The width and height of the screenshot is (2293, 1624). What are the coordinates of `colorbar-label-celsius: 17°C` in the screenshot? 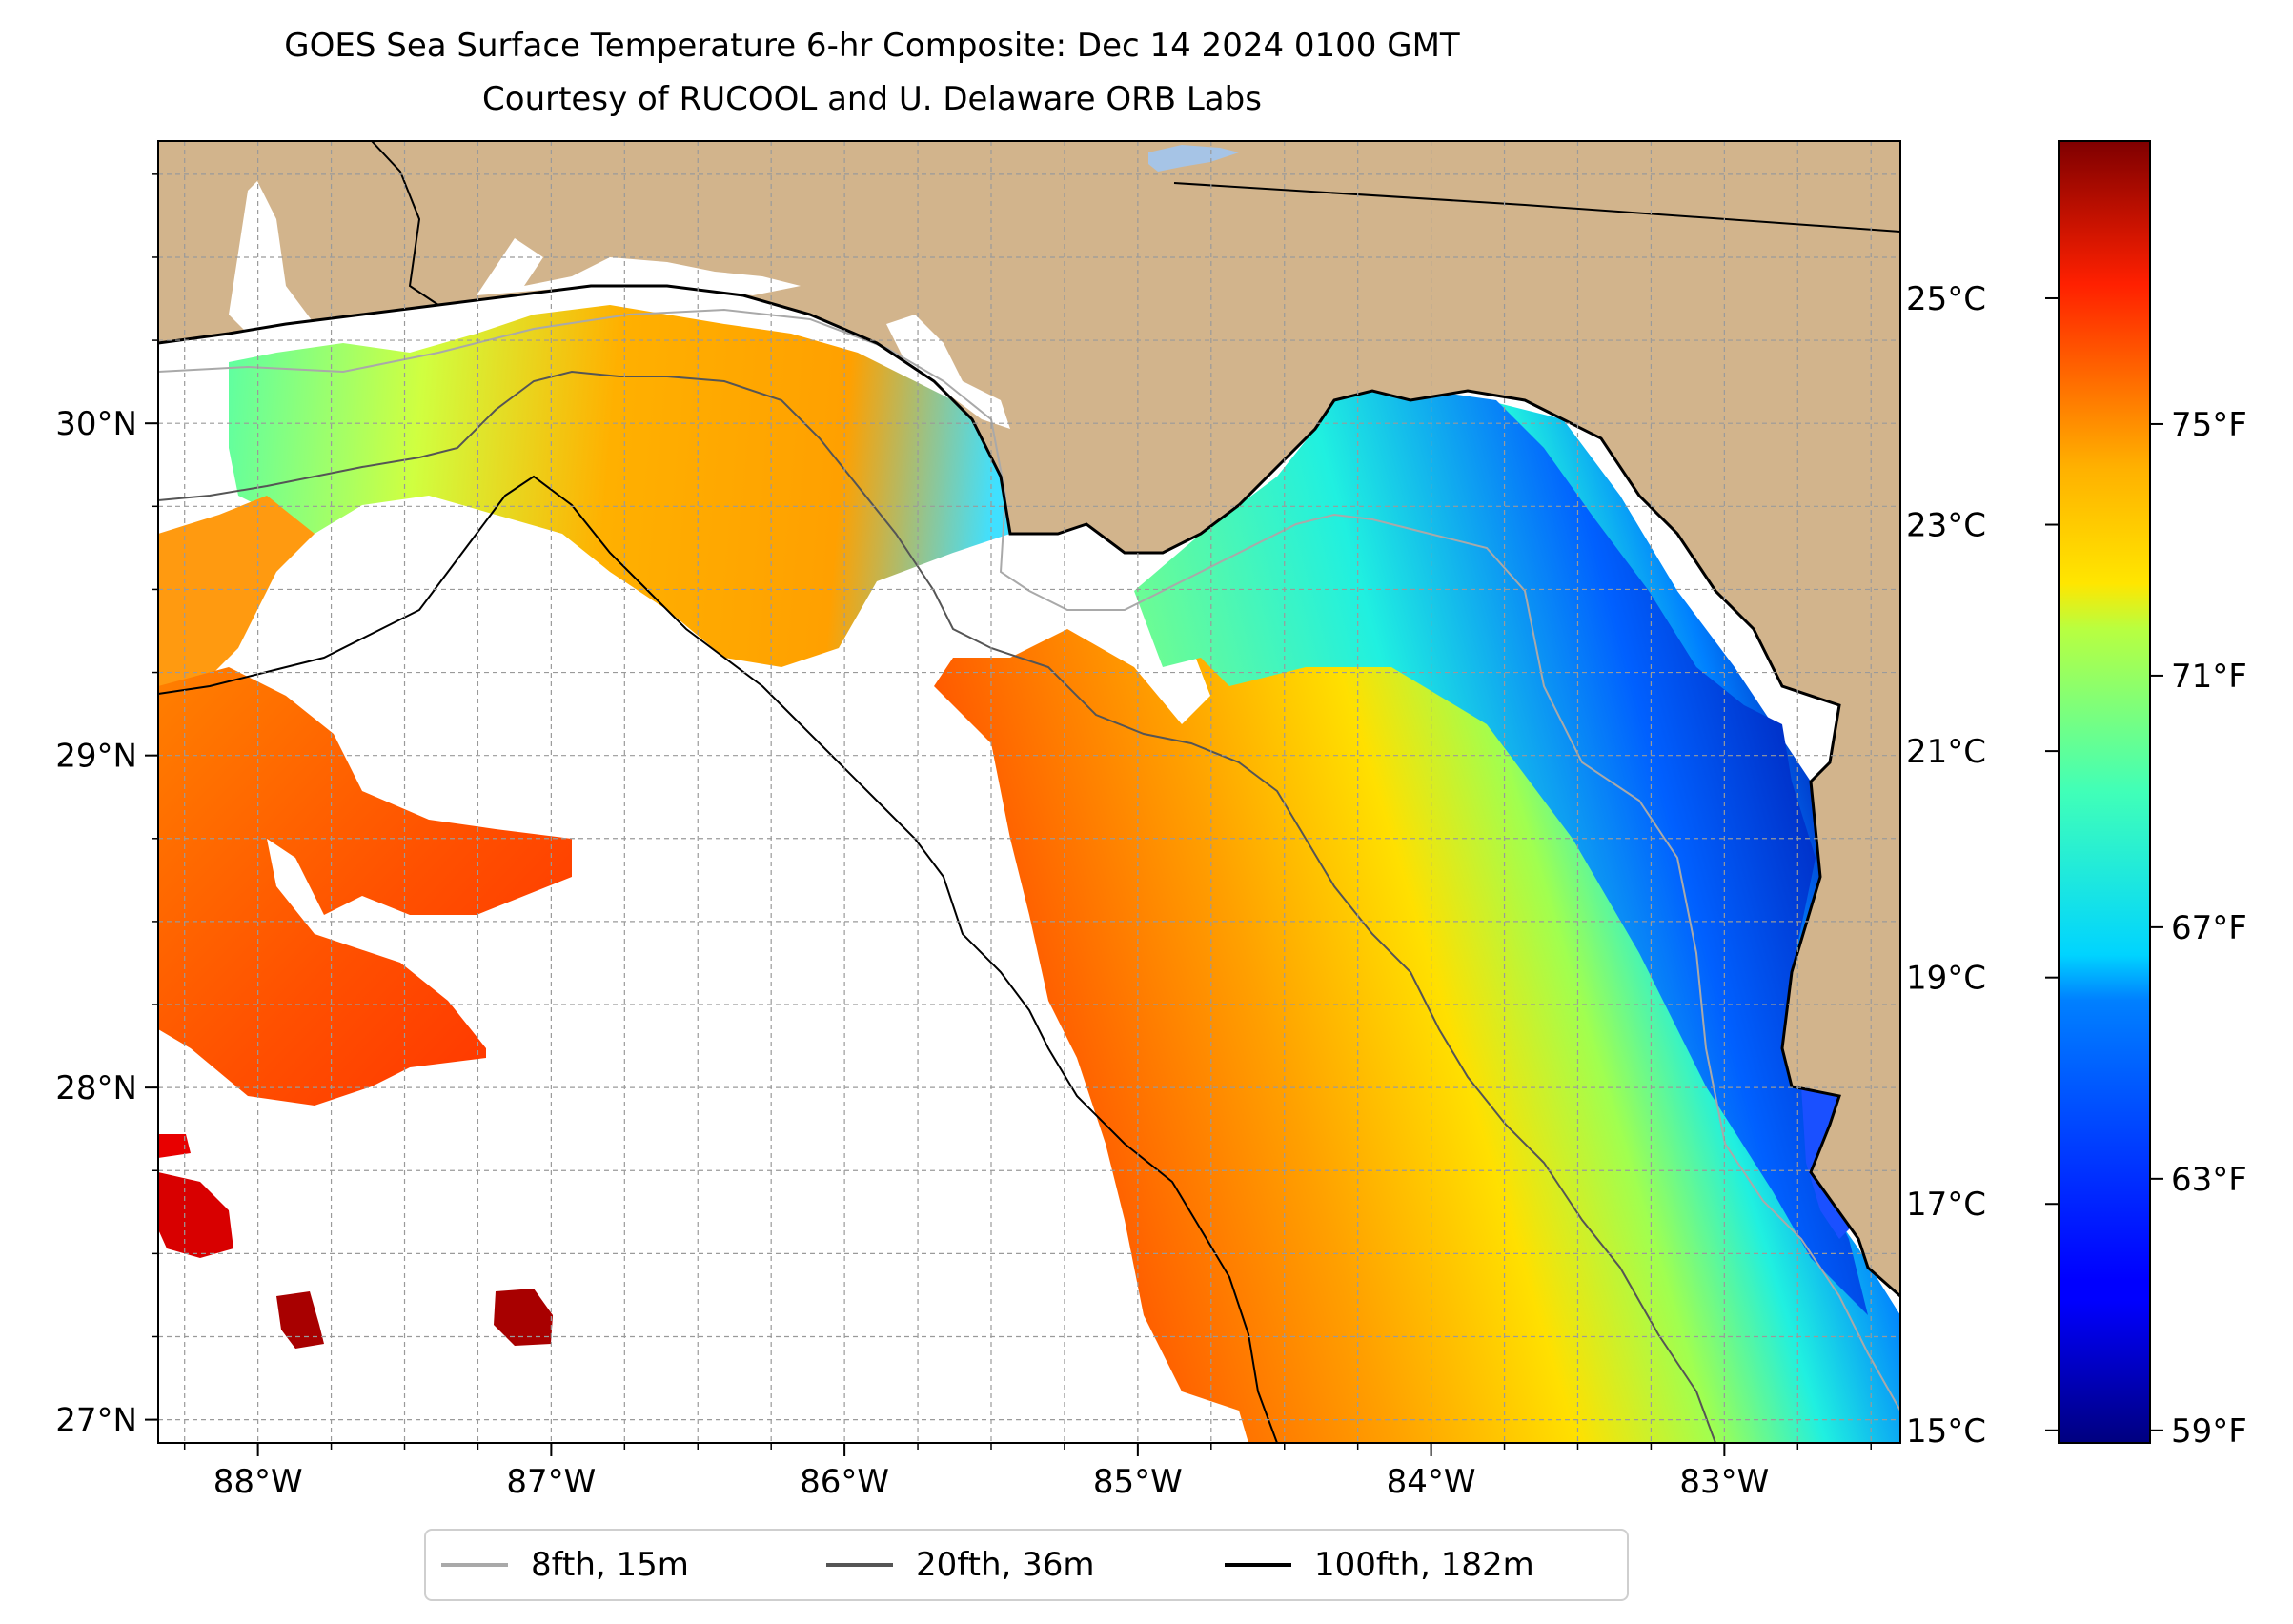 It's located at (1946, 1205).